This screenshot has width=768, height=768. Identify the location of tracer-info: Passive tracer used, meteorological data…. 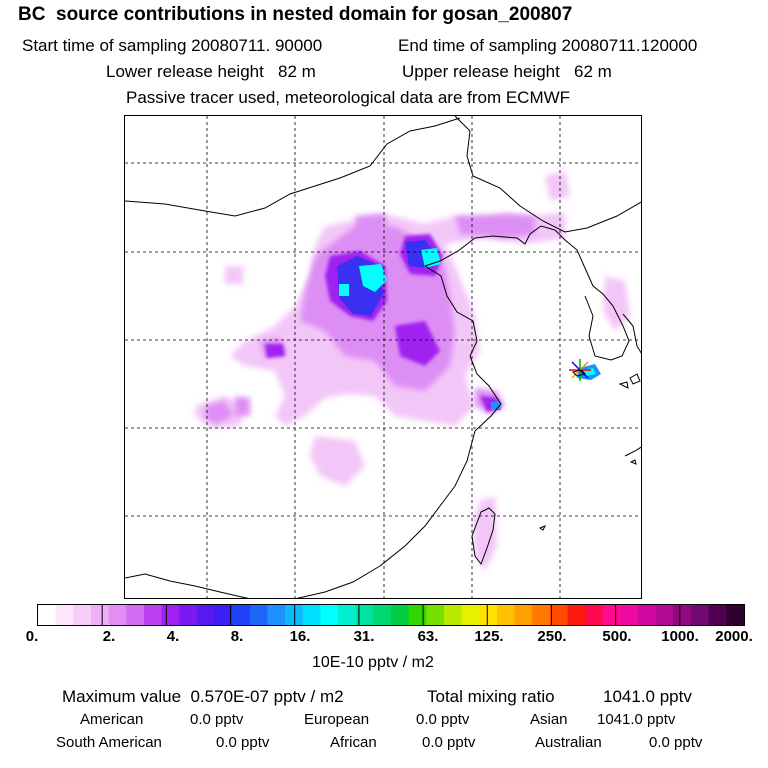
(348, 97).